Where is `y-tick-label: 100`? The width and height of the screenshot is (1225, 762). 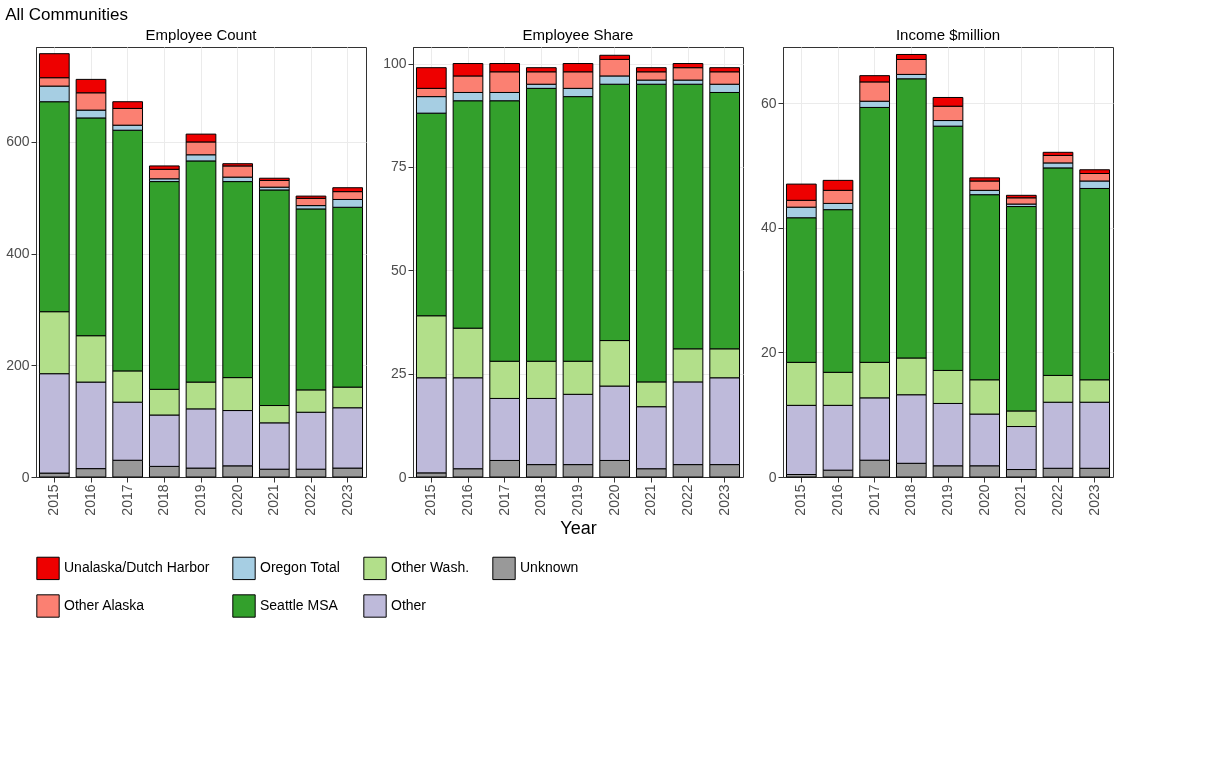
y-tick-label: 100 is located at coordinates (395, 63).